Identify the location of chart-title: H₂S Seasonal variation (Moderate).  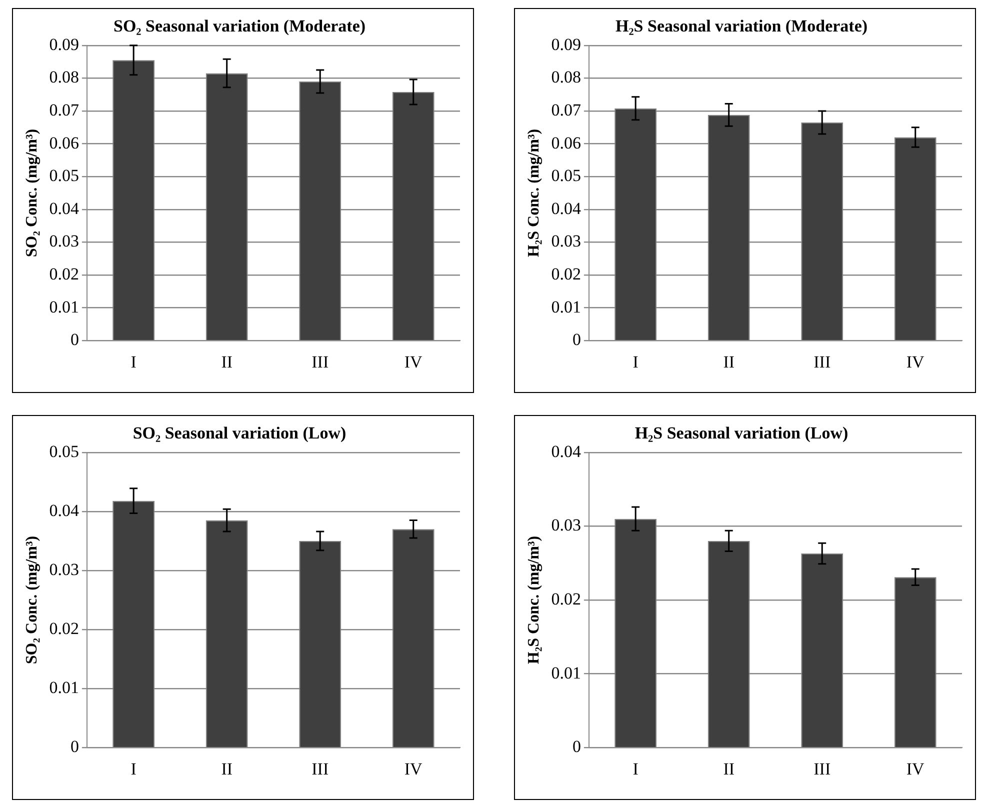
(741, 26).